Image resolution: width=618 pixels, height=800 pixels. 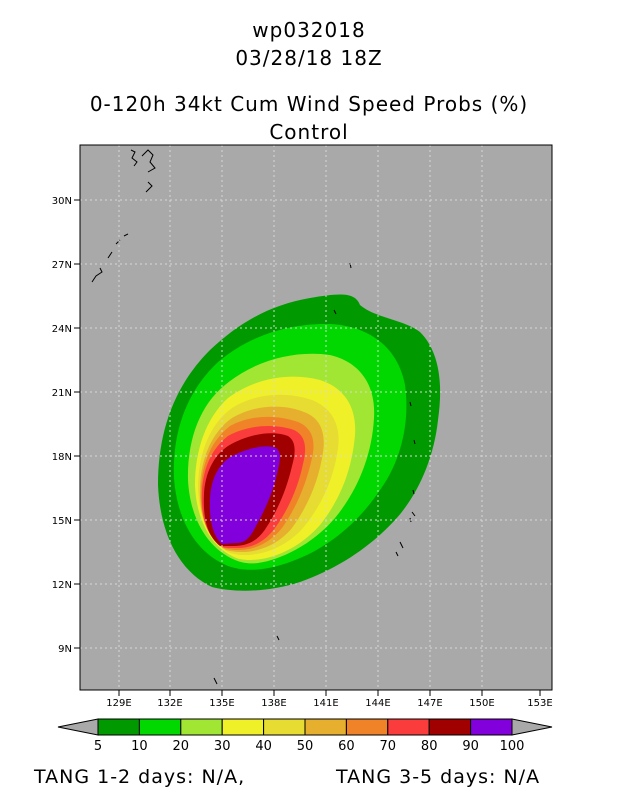 What do you see at coordinates (140, 777) in the screenshot?
I see `tang-1-2-days: TANG 1-2 days: N/A,` at bounding box center [140, 777].